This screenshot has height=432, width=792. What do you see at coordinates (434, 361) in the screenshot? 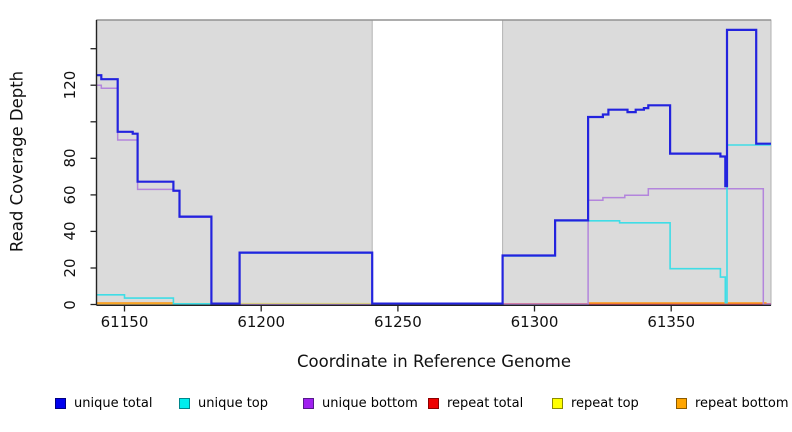
I see `x-axis-title: Coordinate in Reference Genome` at bounding box center [434, 361].